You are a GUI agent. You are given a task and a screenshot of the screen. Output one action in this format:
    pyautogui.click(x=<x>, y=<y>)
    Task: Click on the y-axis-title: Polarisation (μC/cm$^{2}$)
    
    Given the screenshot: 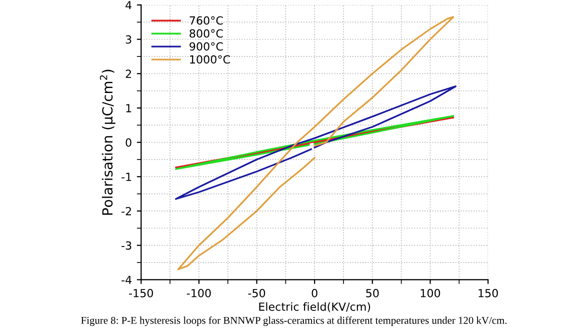 What is the action you would take?
    pyautogui.click(x=108, y=142)
    